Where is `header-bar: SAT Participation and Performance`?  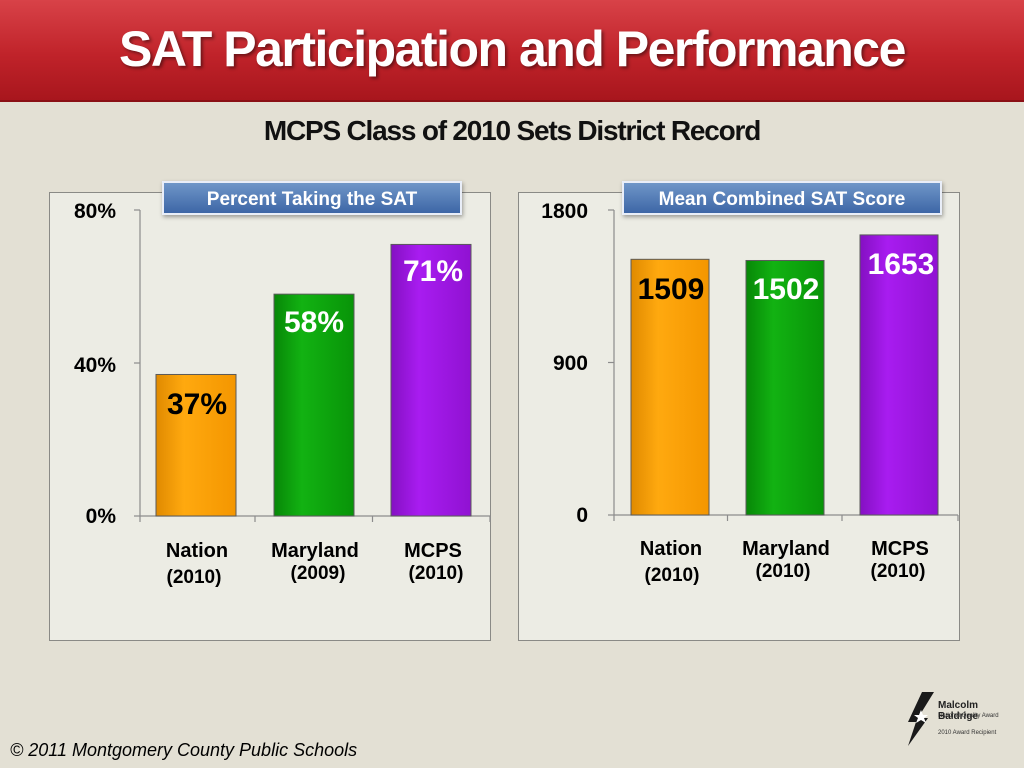 header-bar: SAT Participation and Performance is located at coordinates (512, 51).